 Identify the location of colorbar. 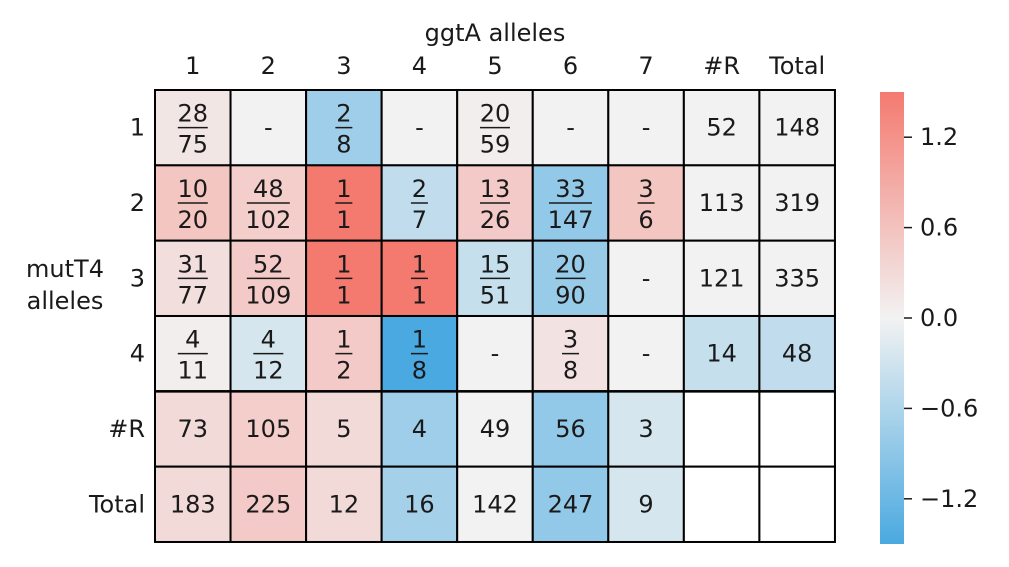
(892, 318).